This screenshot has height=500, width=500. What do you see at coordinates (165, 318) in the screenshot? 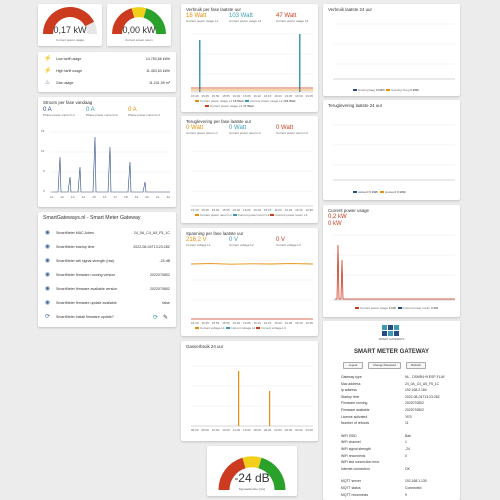
I see `pin-icon: ✎` at bounding box center [165, 318].